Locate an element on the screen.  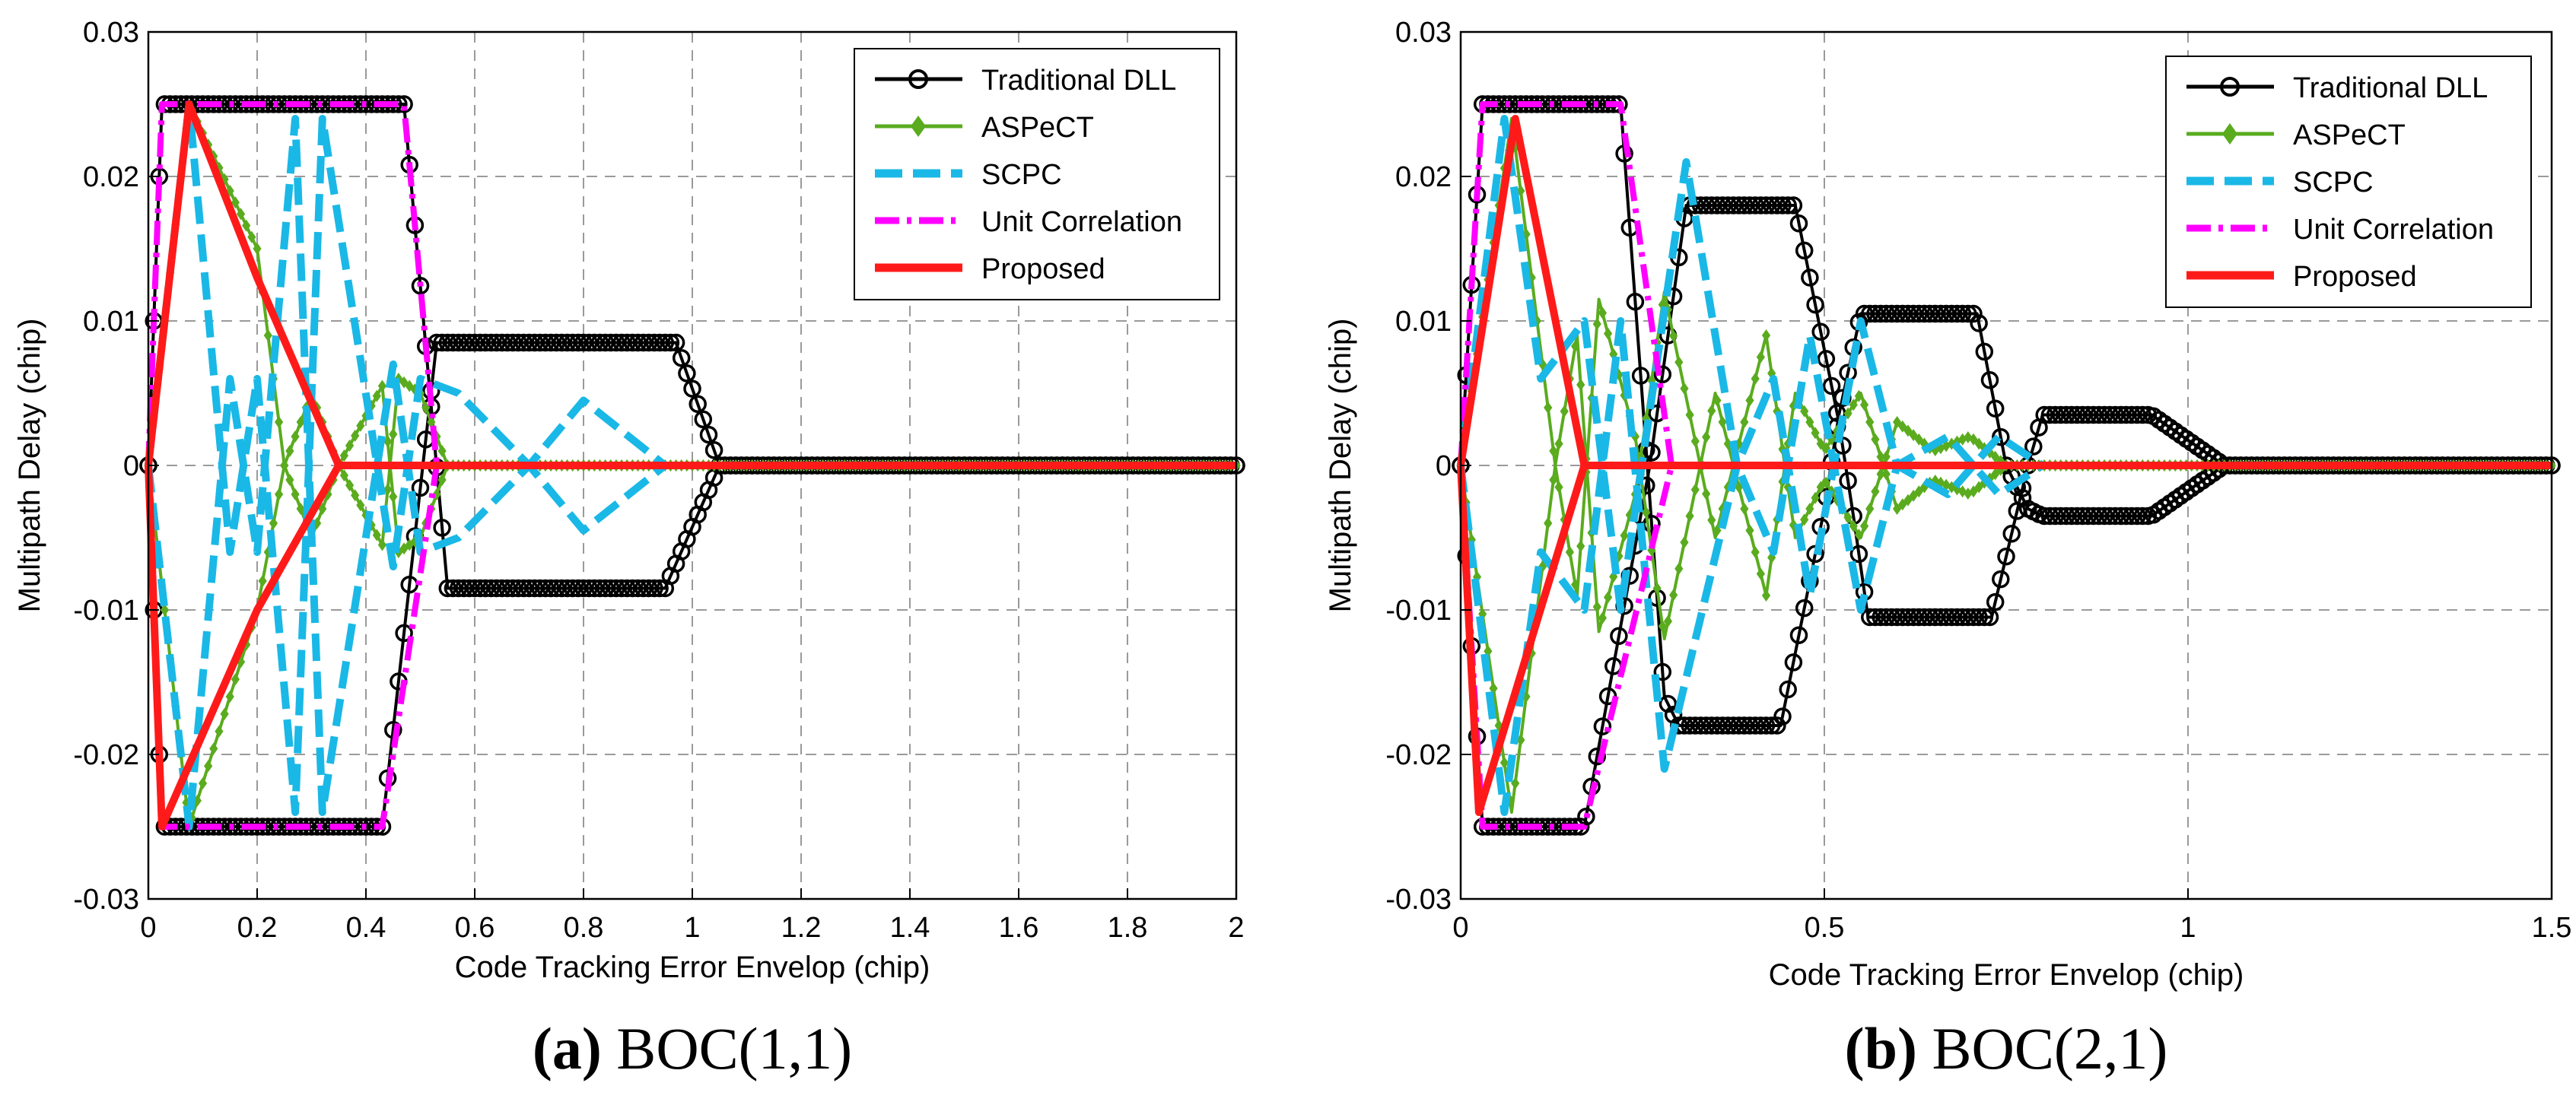
caption-a-label: (a) is located at coordinates (567, 1048).